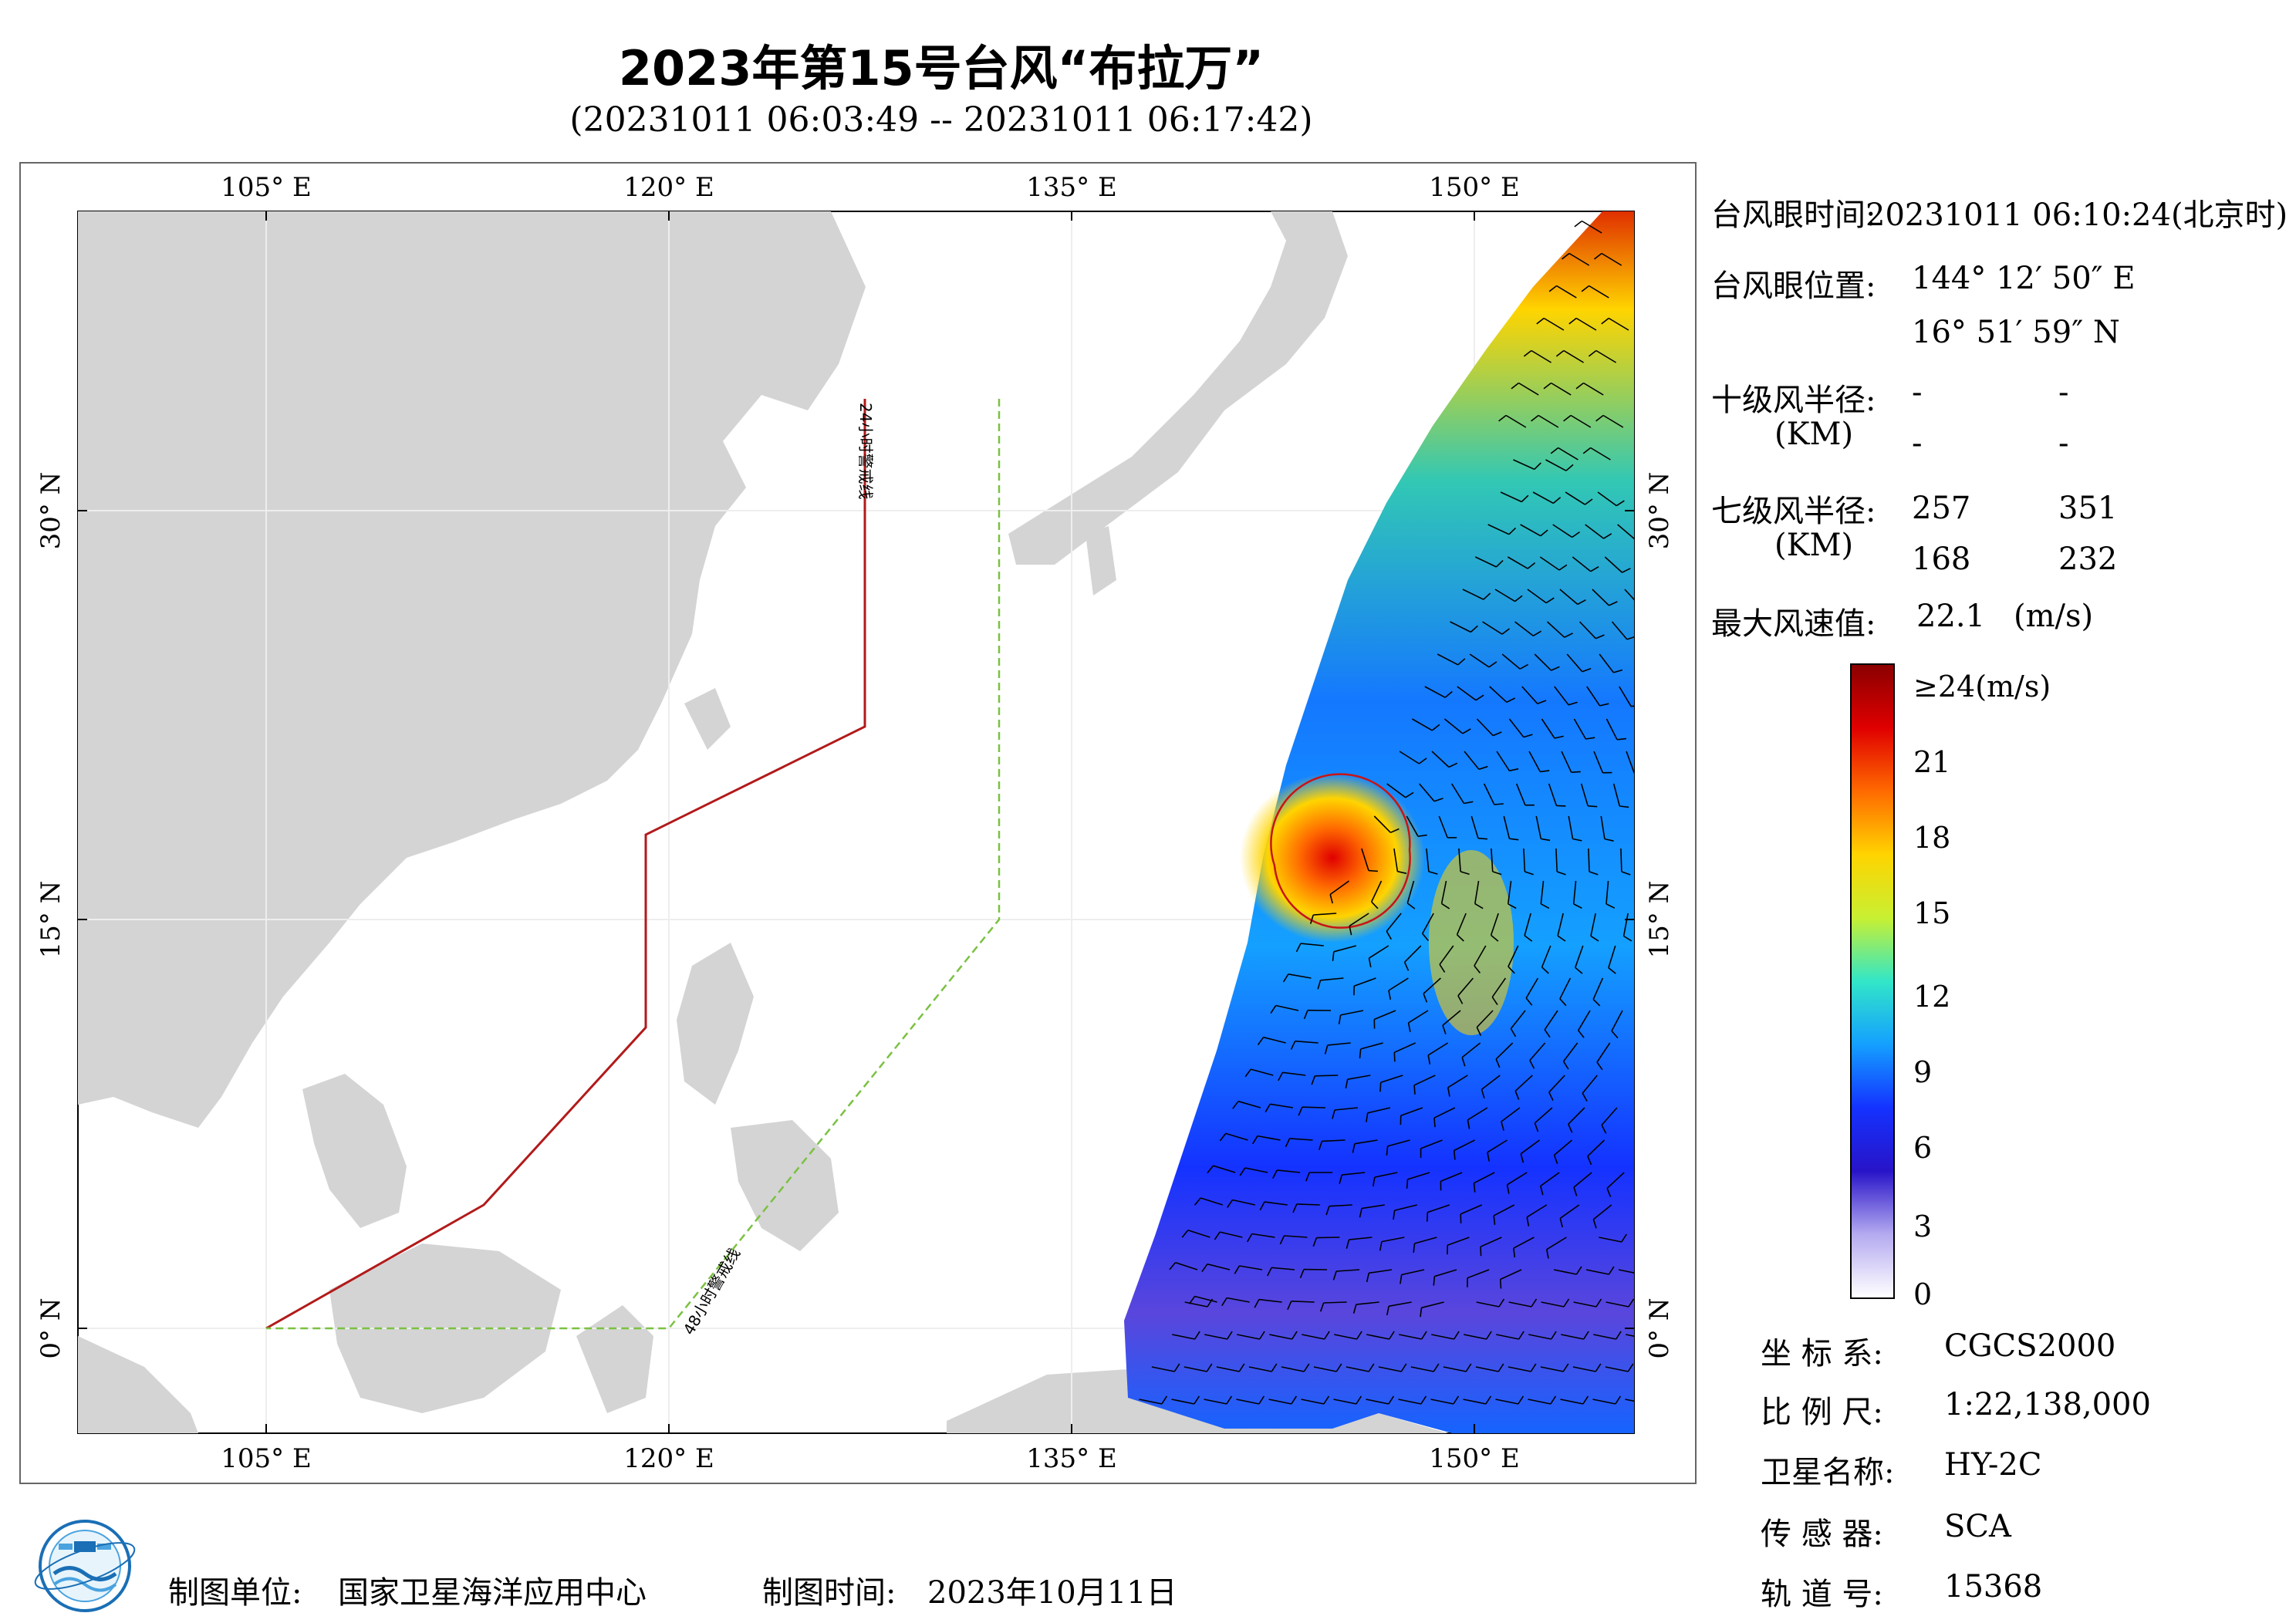  I want to click on lat-label-right-0: 0° N, so click(1659, 1327).